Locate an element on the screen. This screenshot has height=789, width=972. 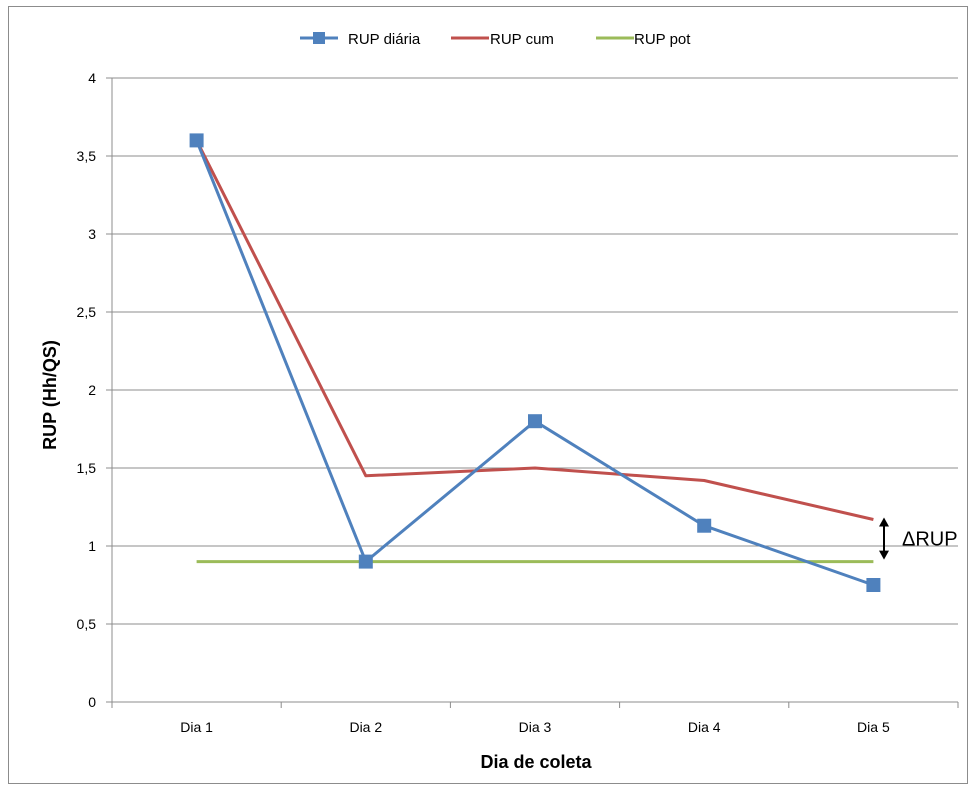
y-tick-label: 0 is located at coordinates (92, 702).